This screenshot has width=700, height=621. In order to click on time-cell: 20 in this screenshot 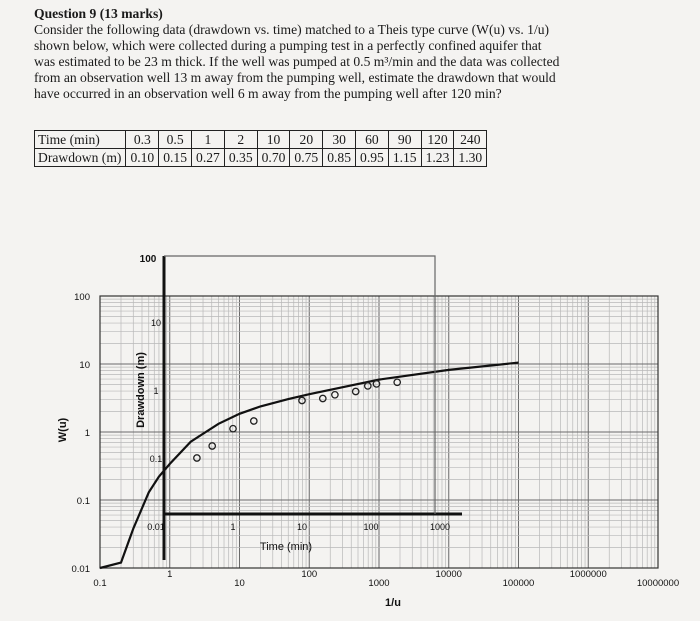, I will do `click(306, 139)`.